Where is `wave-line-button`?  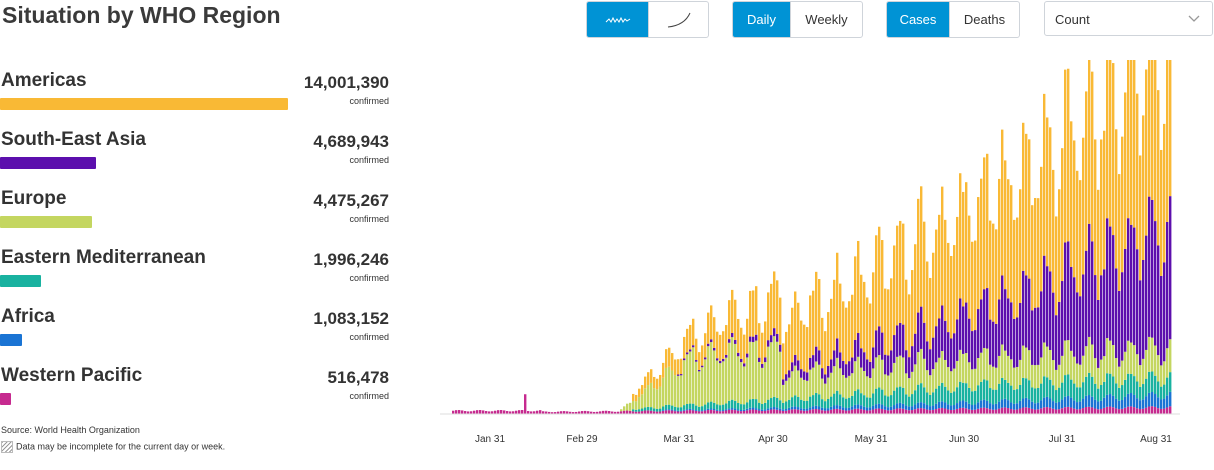
wave-line-button is located at coordinates (617, 19).